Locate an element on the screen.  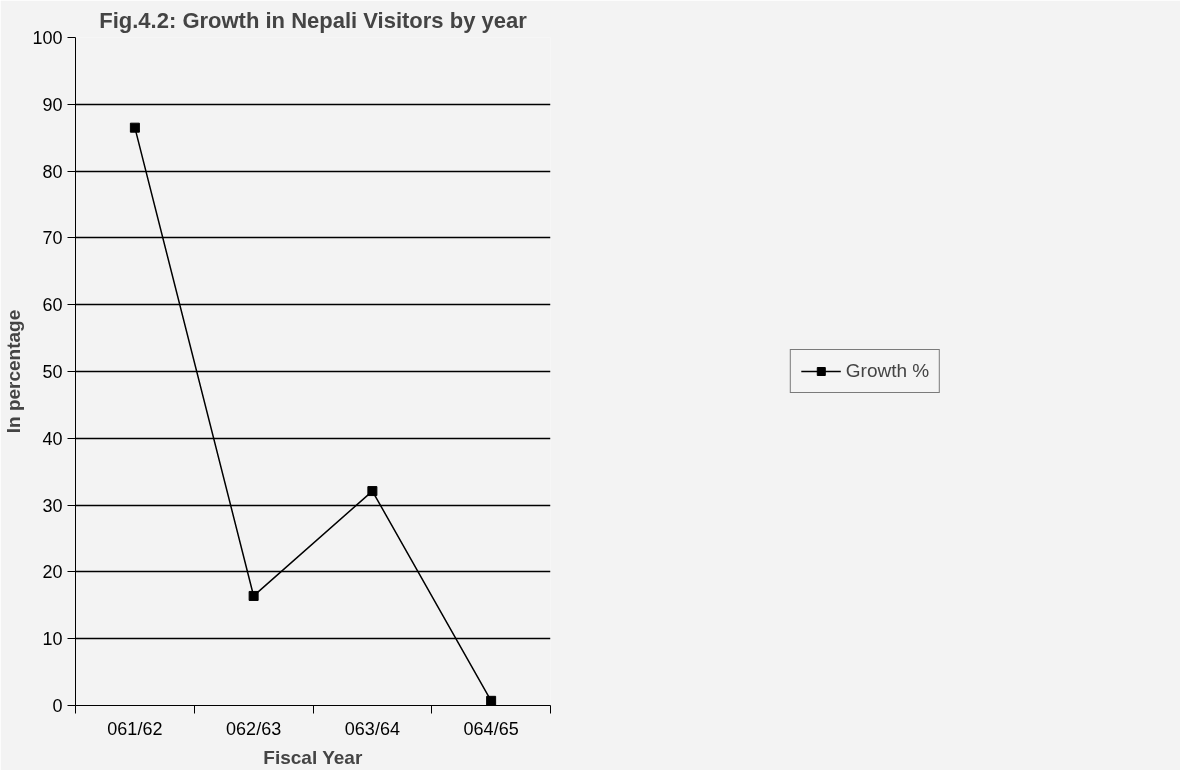
x-tick-label: 064/65 is located at coordinates (491, 728).